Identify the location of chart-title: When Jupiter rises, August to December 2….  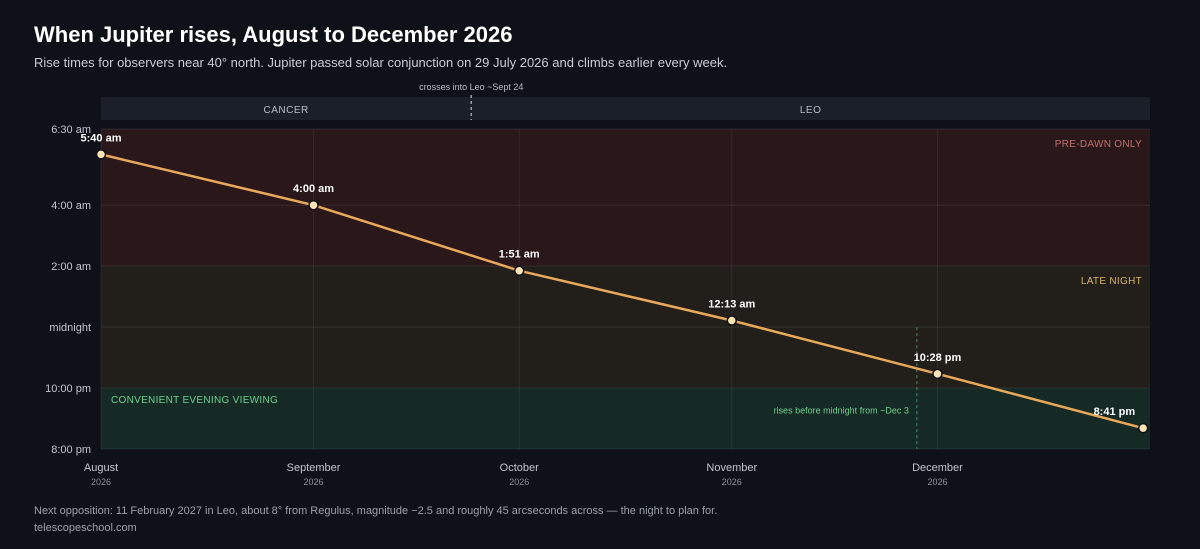
(273, 34).